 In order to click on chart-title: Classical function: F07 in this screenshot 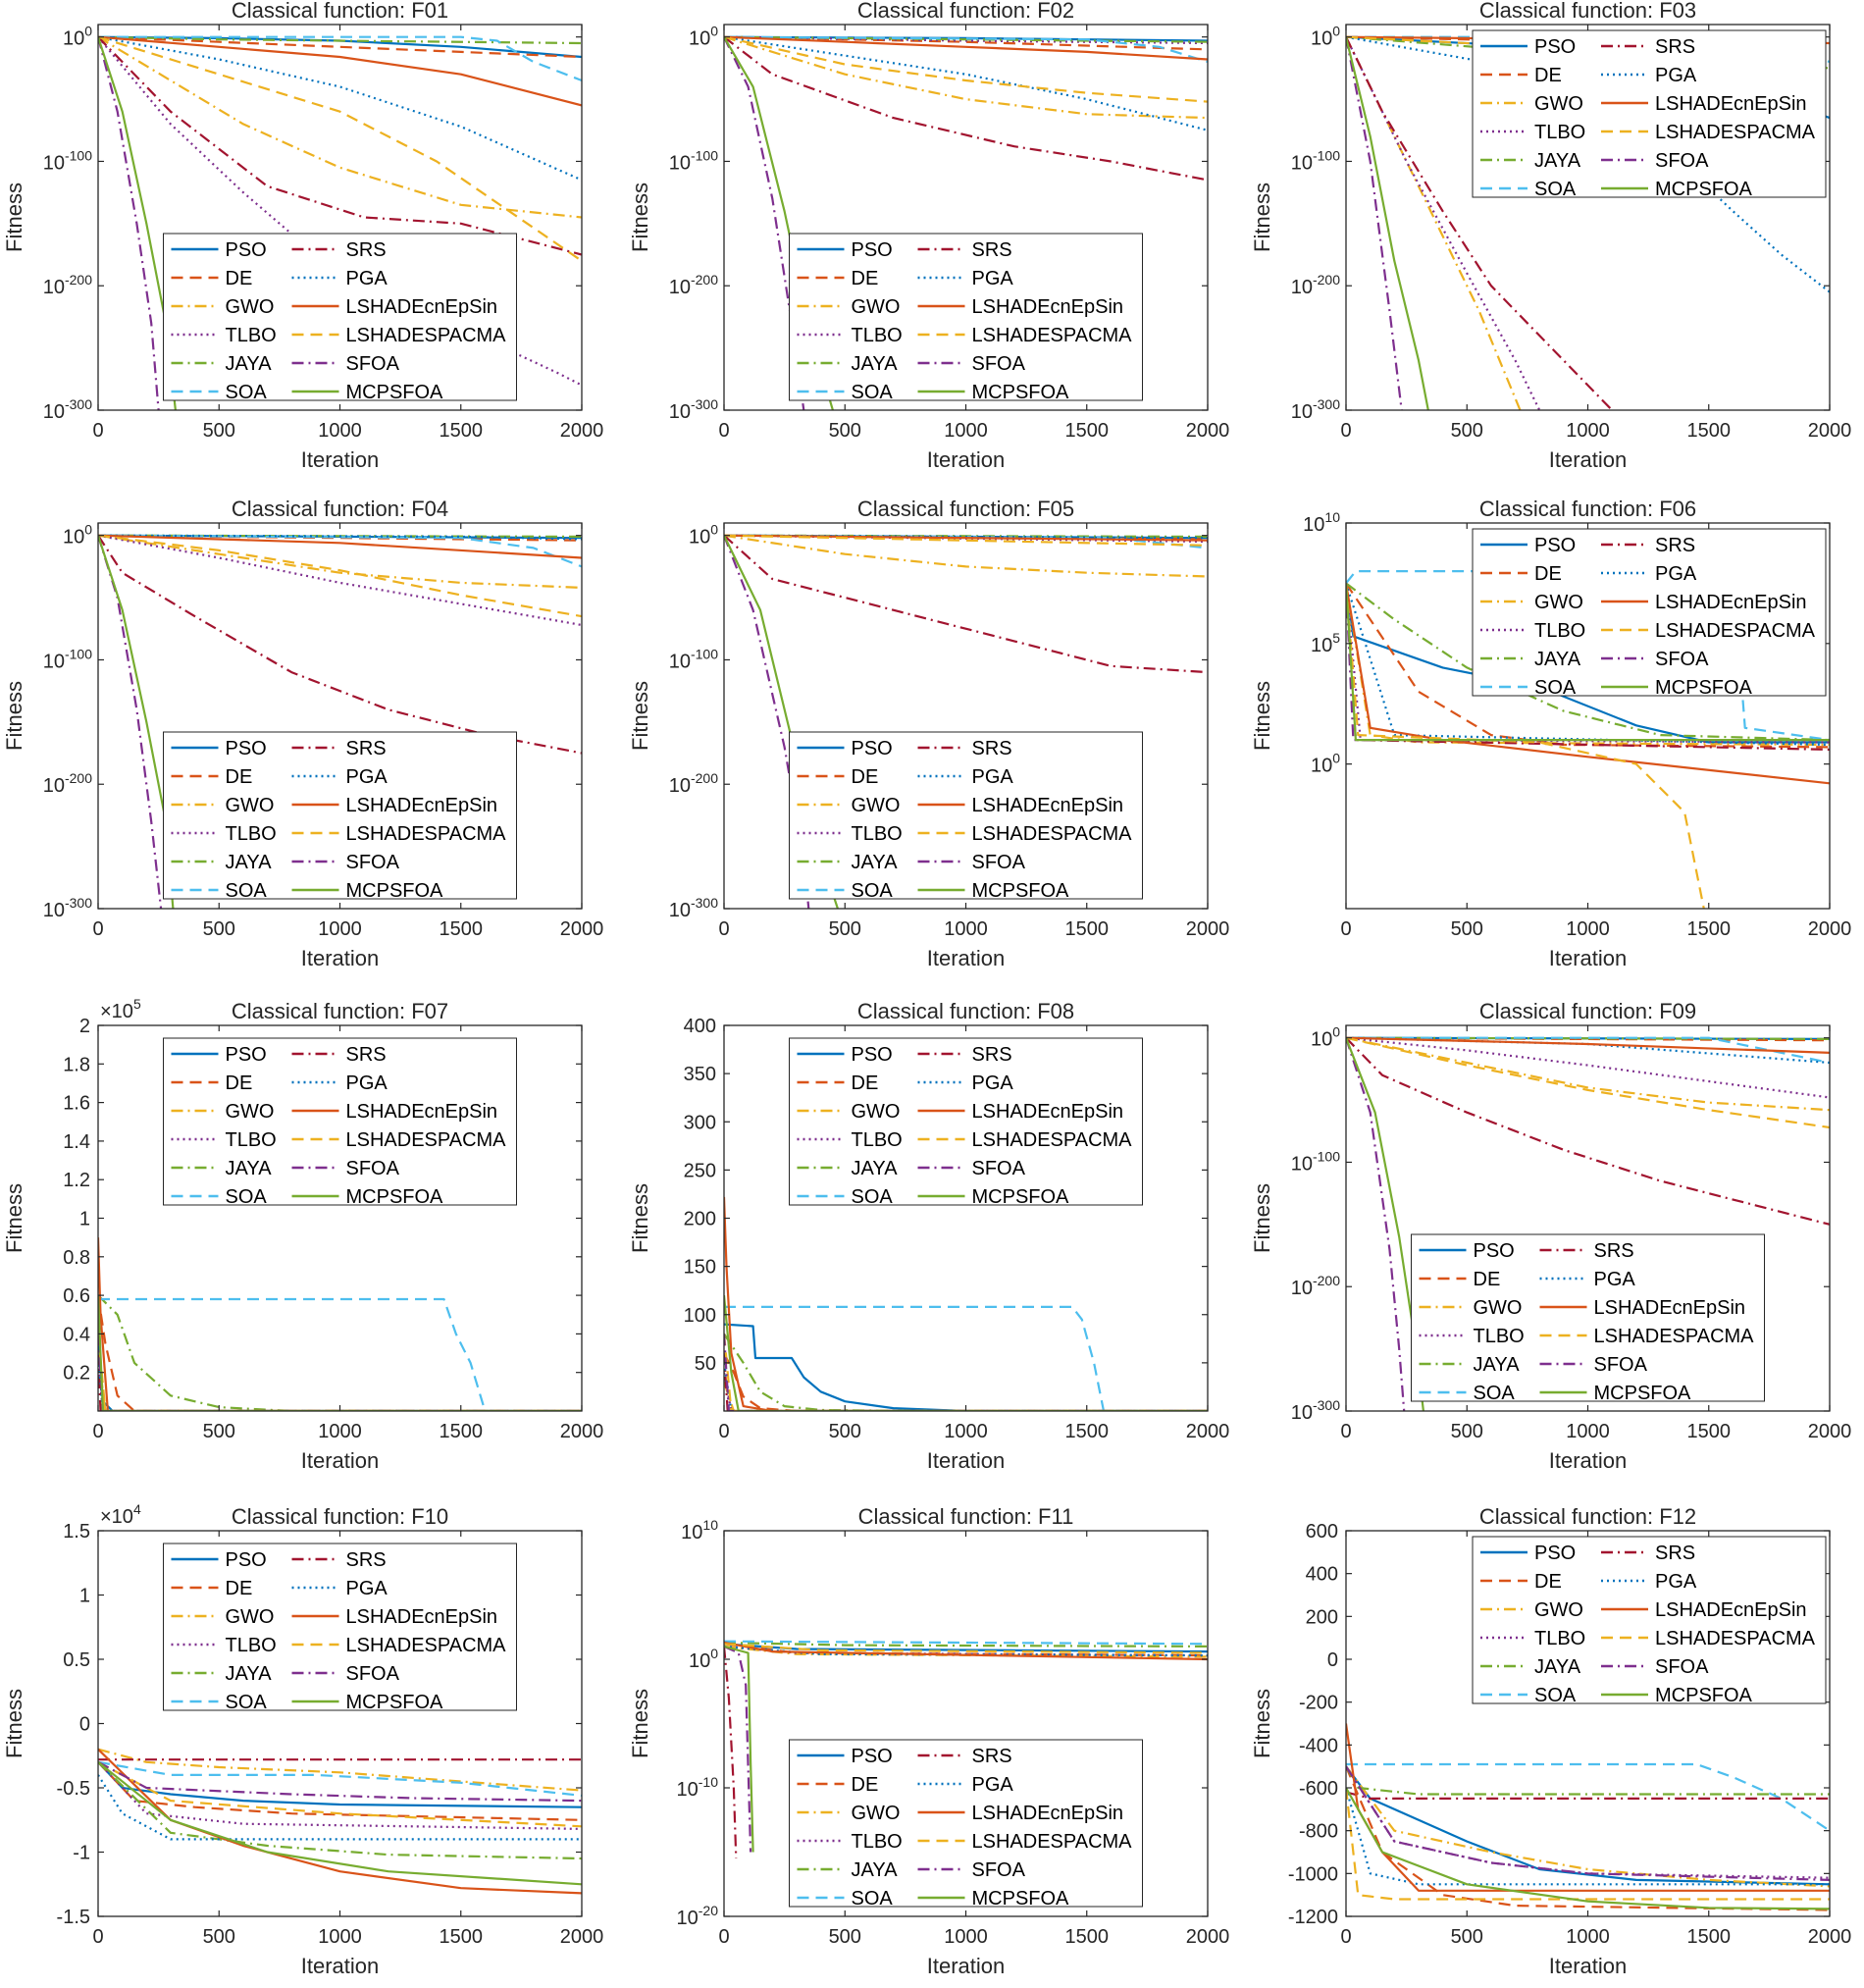, I will do `click(340, 1011)`.